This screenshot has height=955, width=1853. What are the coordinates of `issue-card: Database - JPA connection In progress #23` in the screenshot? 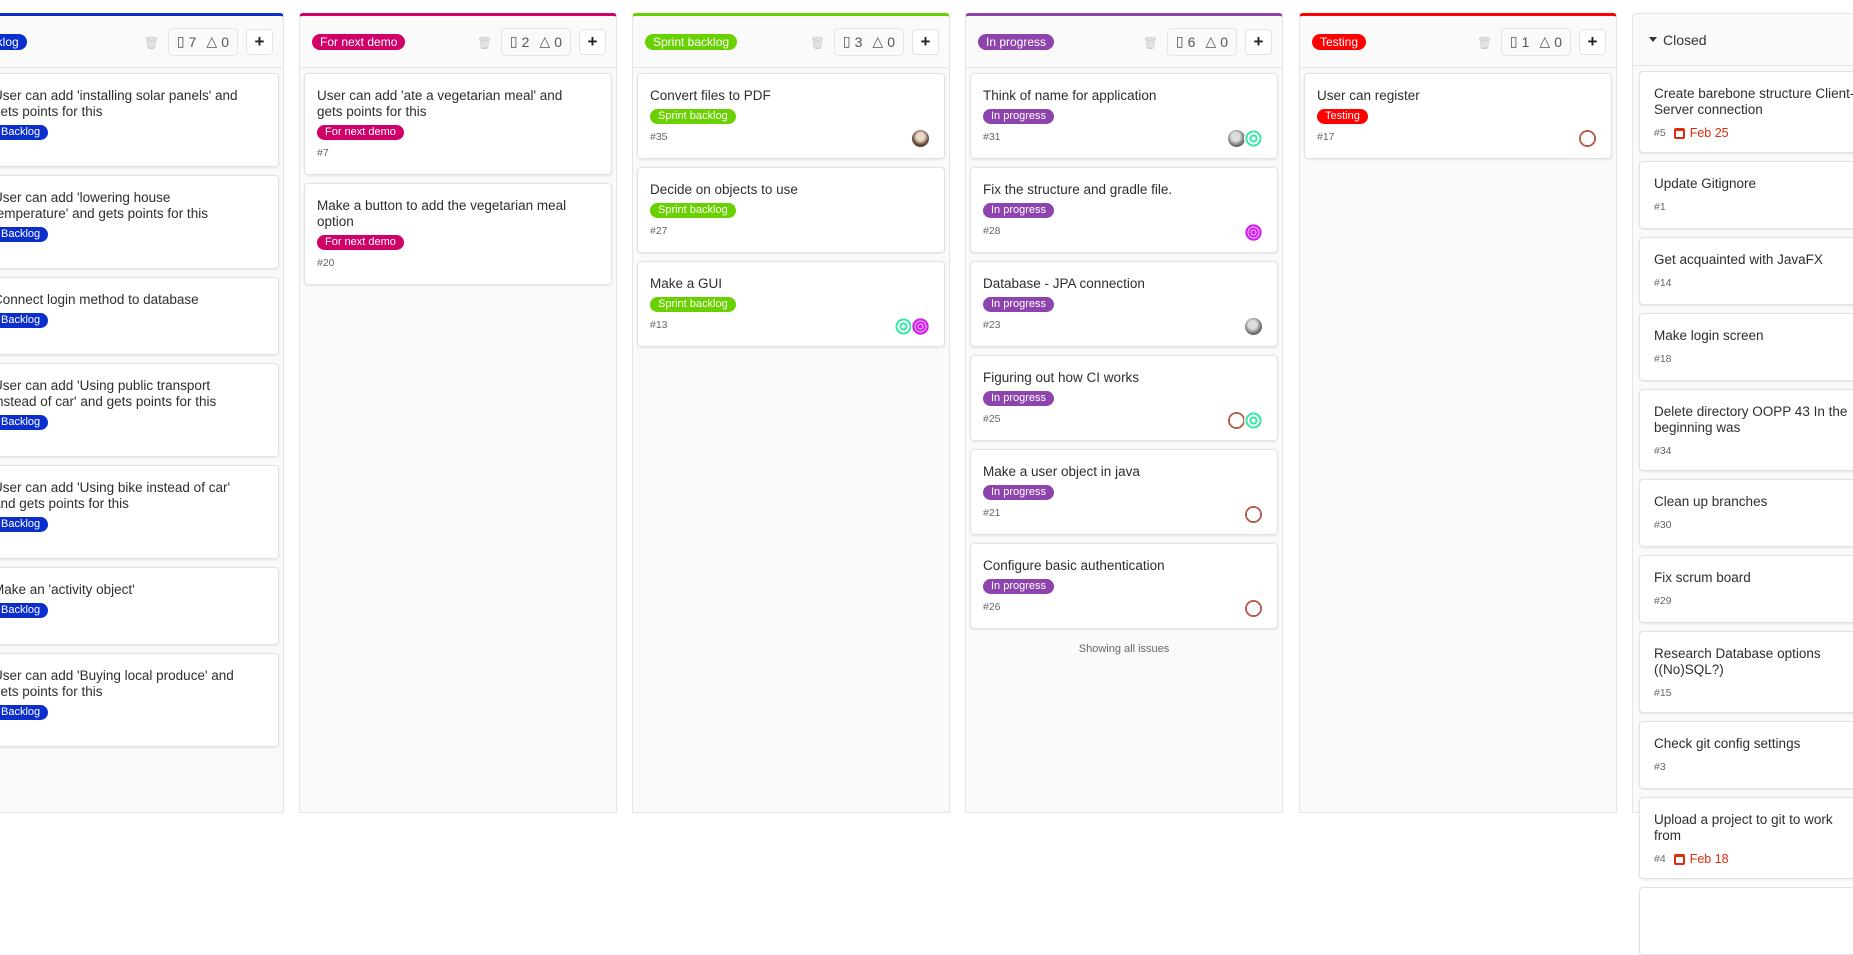 It's located at (1124, 304).